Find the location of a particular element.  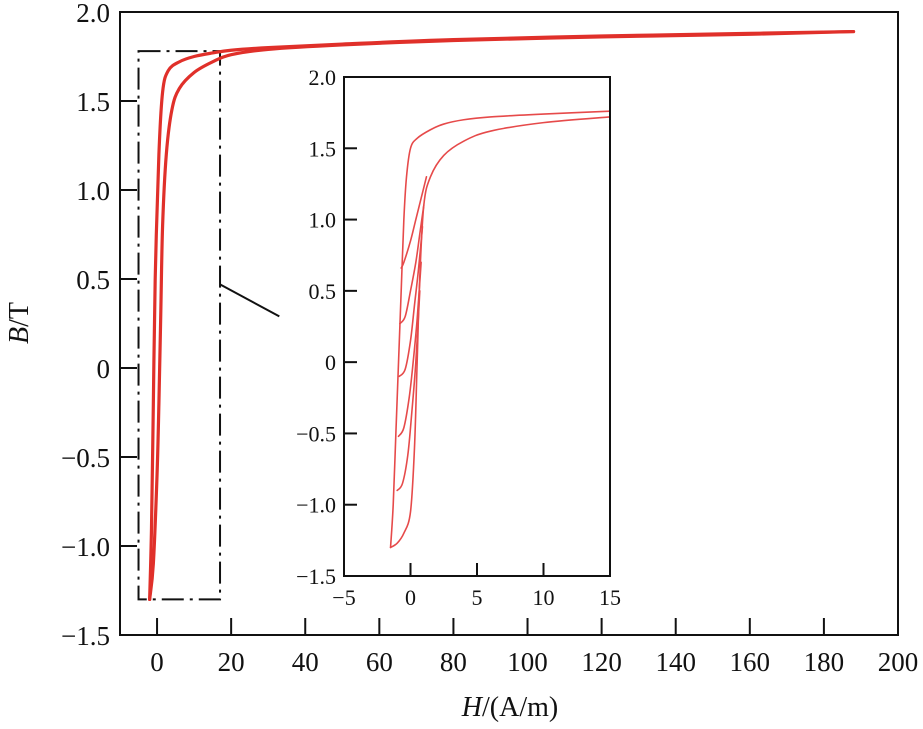

x-tick-label: 60 is located at coordinates (379, 662).